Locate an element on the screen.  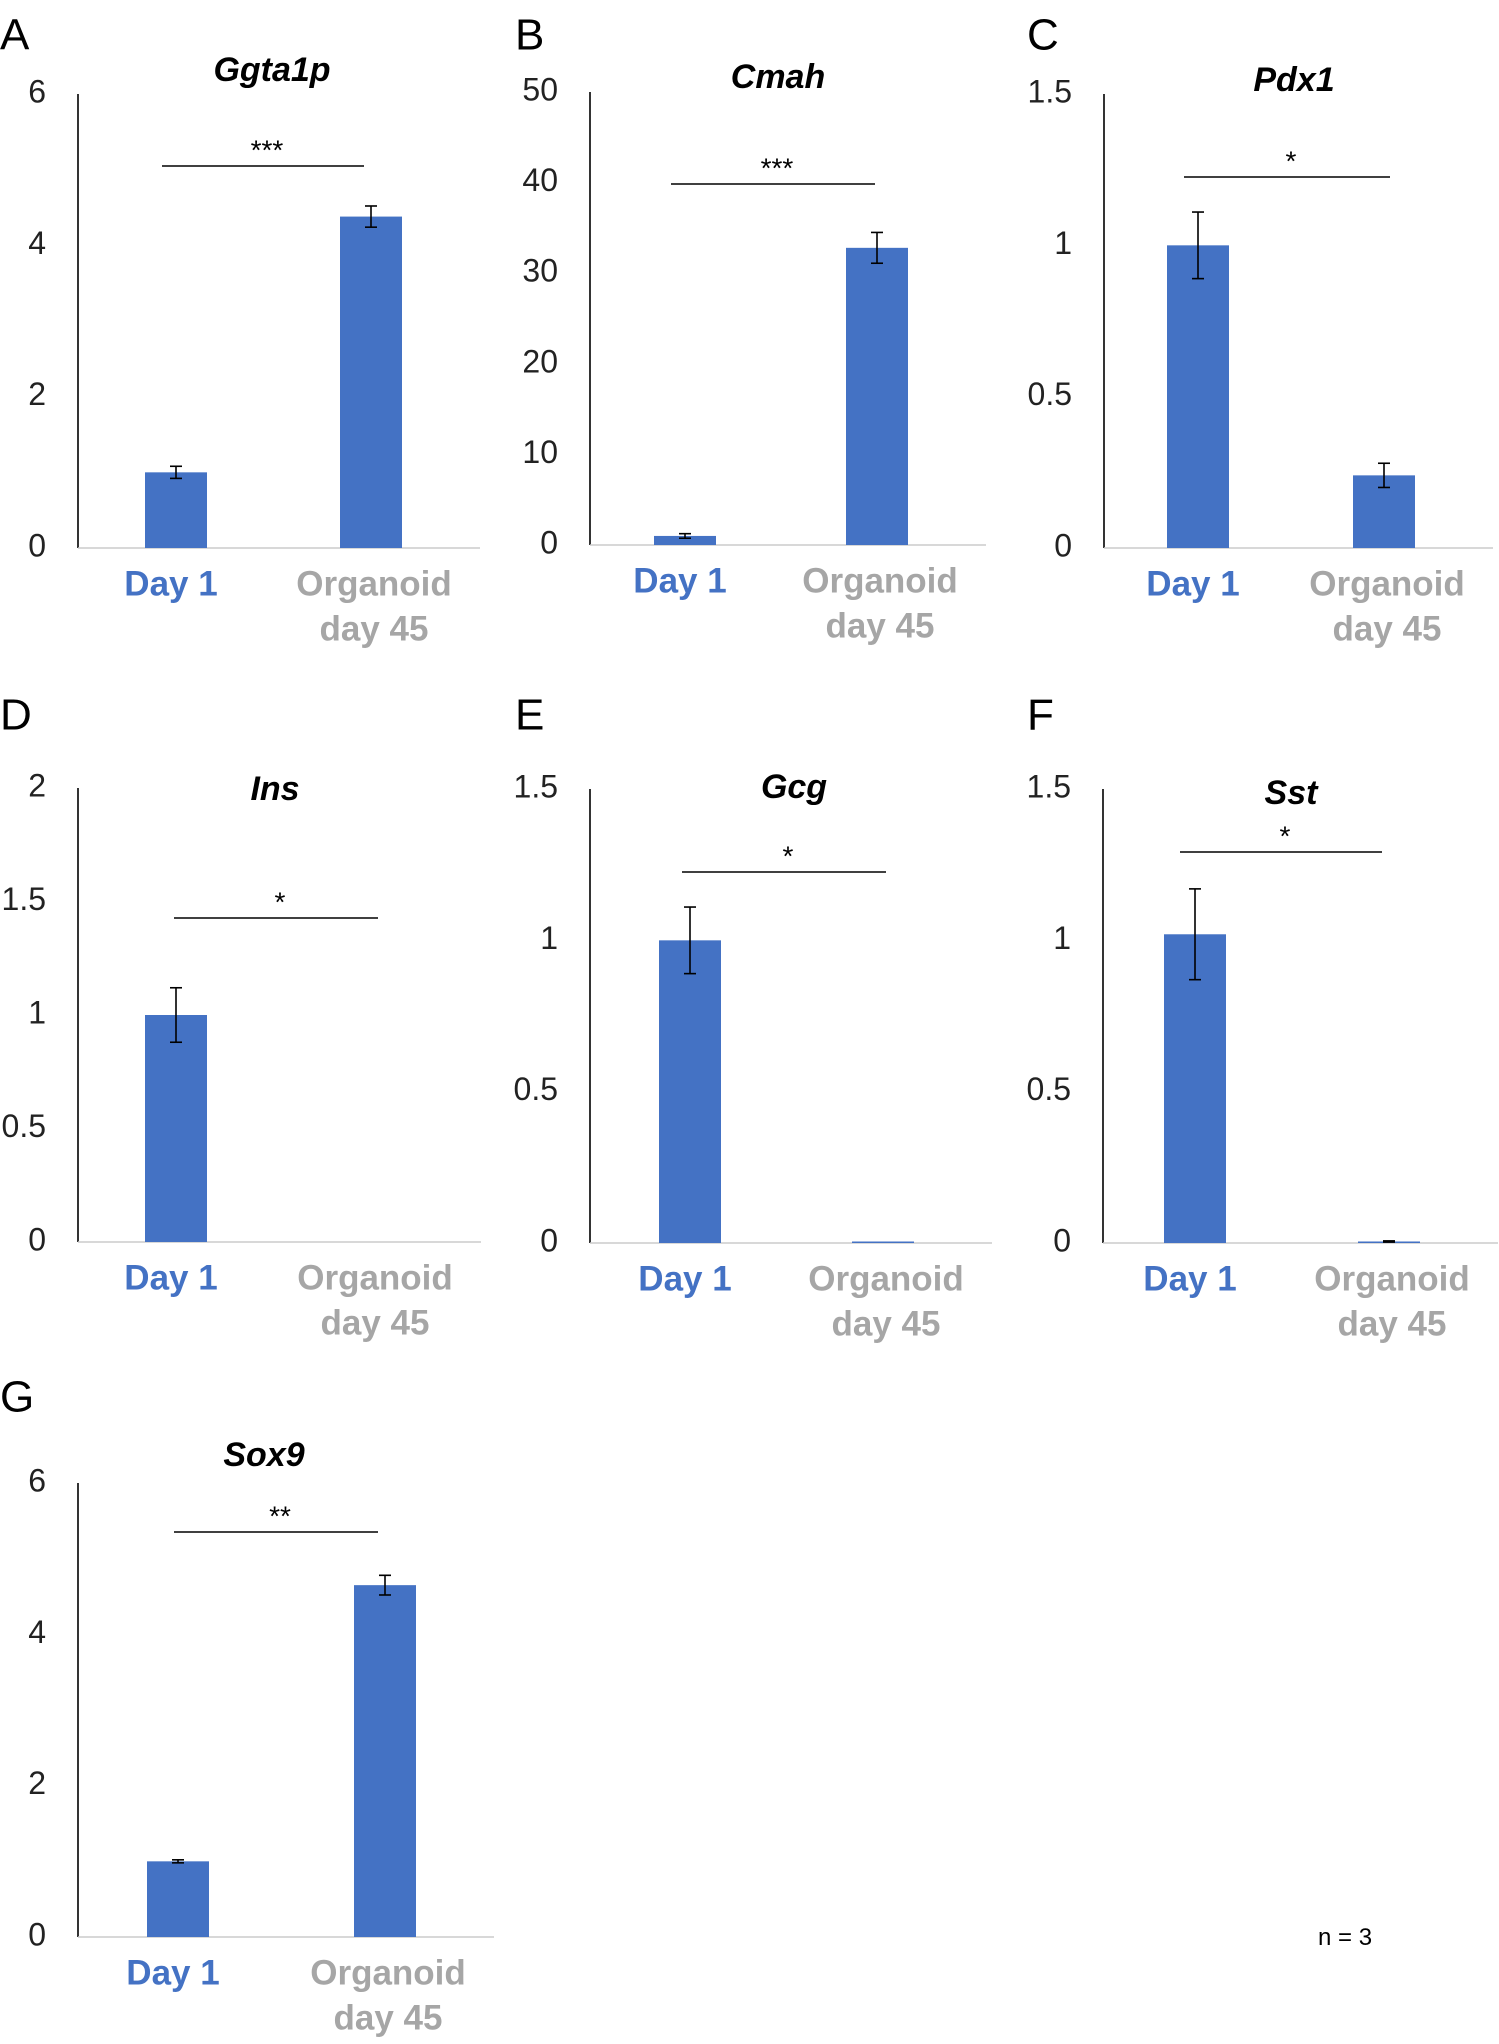
panel-c-category-label-organoid: day 45 is located at coordinates (1387, 628).